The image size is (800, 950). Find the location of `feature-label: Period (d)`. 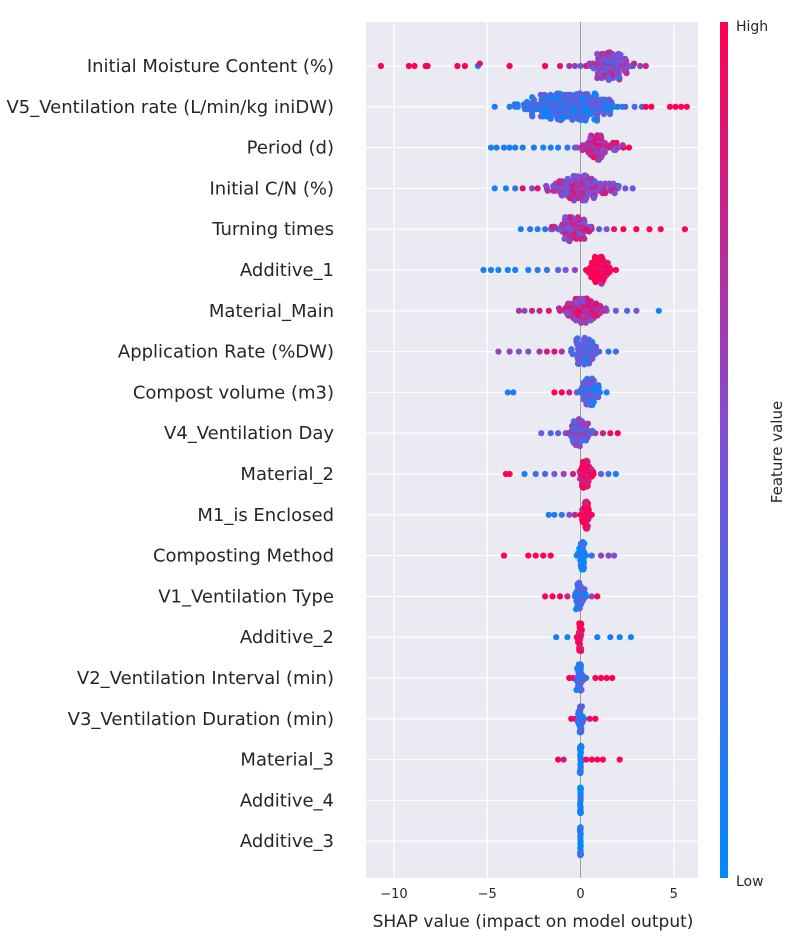

feature-label: Period (d) is located at coordinates (290, 148).